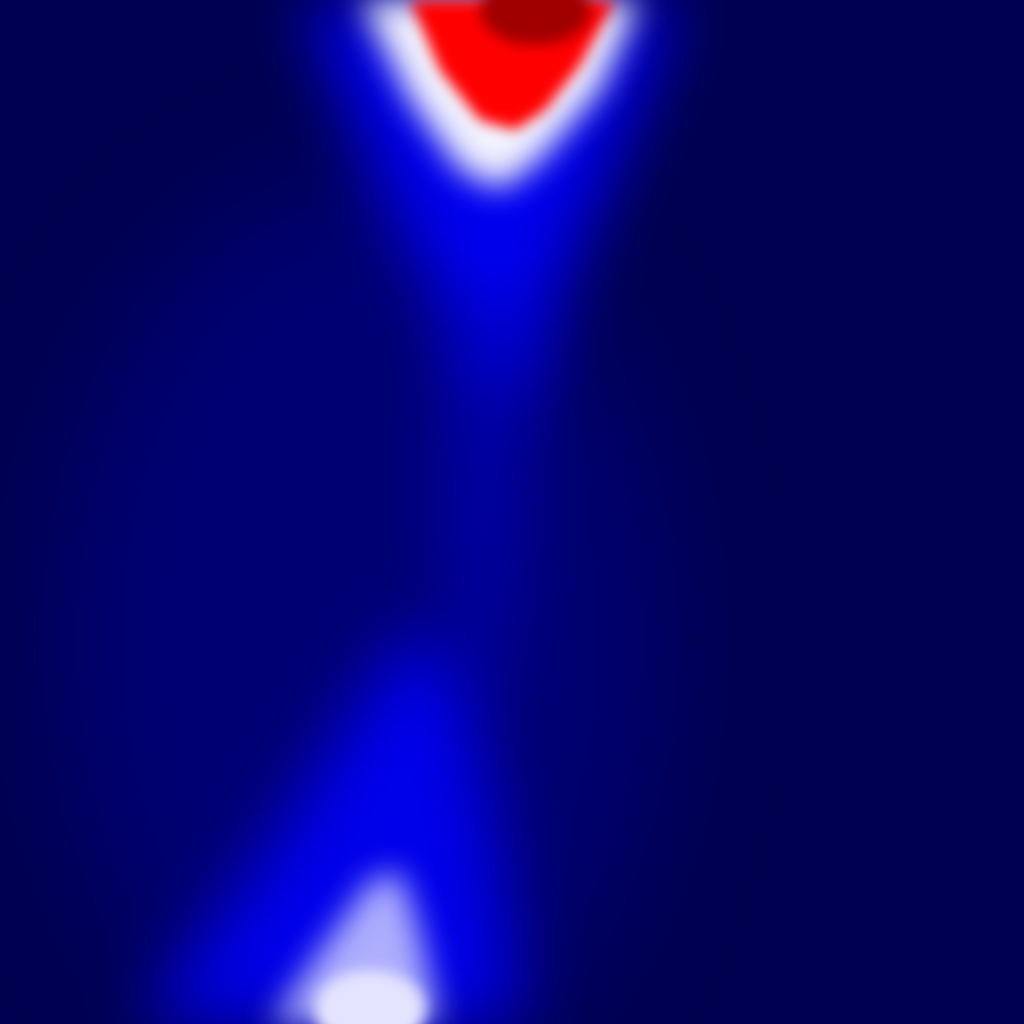 The height and width of the screenshot is (1024, 1024). What do you see at coordinates (370, 997) in the screenshot?
I see `lower-pale-core` at bounding box center [370, 997].